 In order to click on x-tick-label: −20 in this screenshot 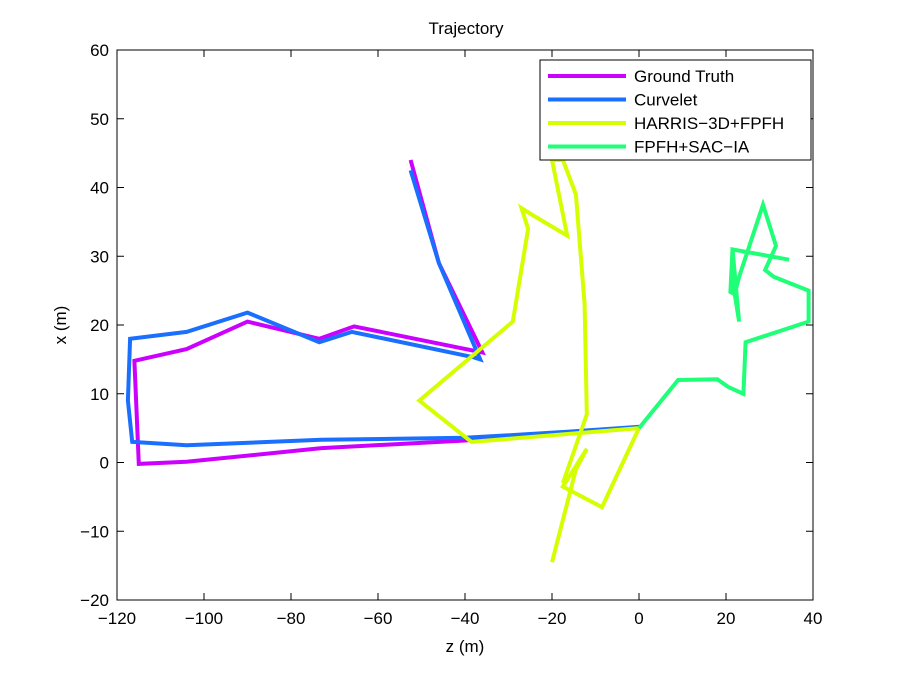, I will do `click(552, 618)`.